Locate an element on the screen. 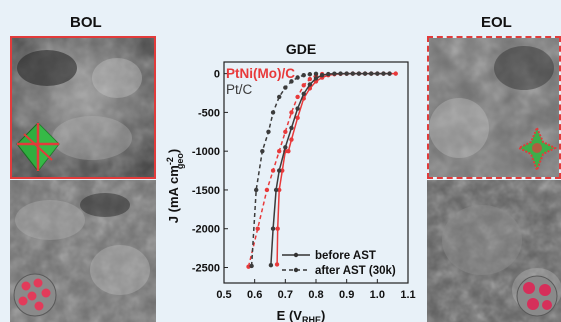 This screenshot has height=322, width=561. x-tick-label: 0.6 is located at coordinates (254, 295).